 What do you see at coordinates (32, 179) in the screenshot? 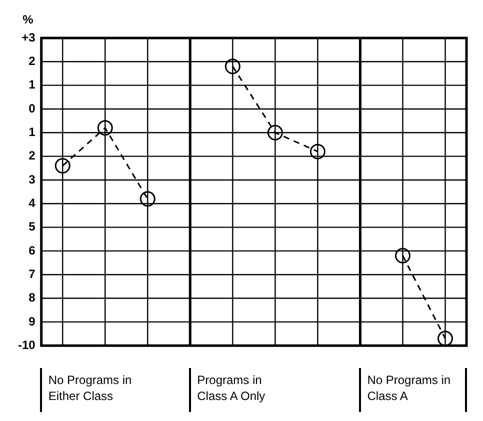
I see `y-tick-label: 3` at bounding box center [32, 179].